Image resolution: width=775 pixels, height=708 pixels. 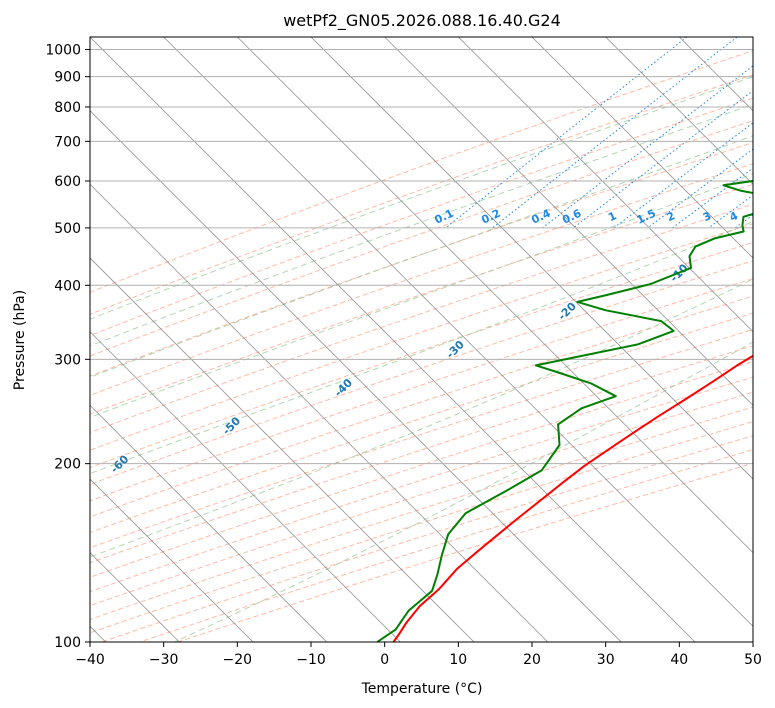 What do you see at coordinates (444, 217) in the screenshot?
I see `mixing-ratio-label: 0.1` at bounding box center [444, 217].